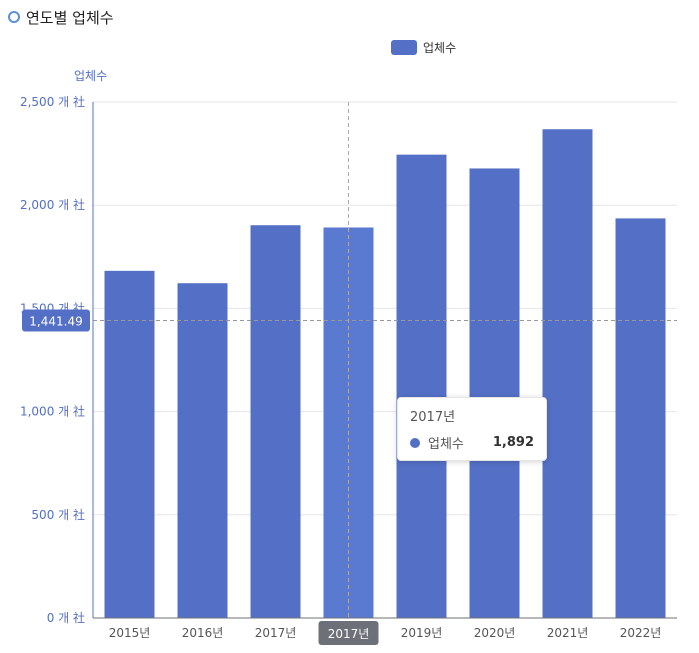 The image size is (699, 653). I want to click on x-tick-label: 2019년, so click(422, 633).